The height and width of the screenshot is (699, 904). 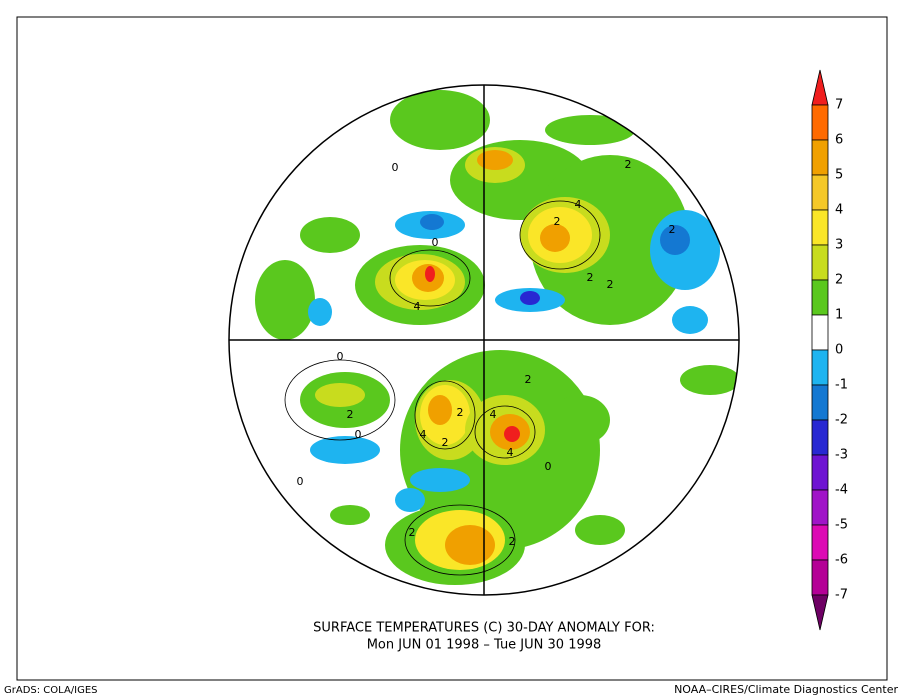 I want to click on colorbar-label: 0, so click(x=839, y=350).